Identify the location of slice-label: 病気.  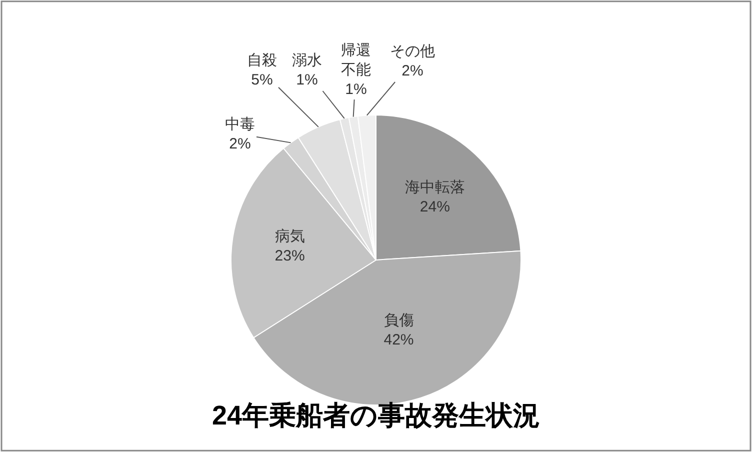
(289, 237).